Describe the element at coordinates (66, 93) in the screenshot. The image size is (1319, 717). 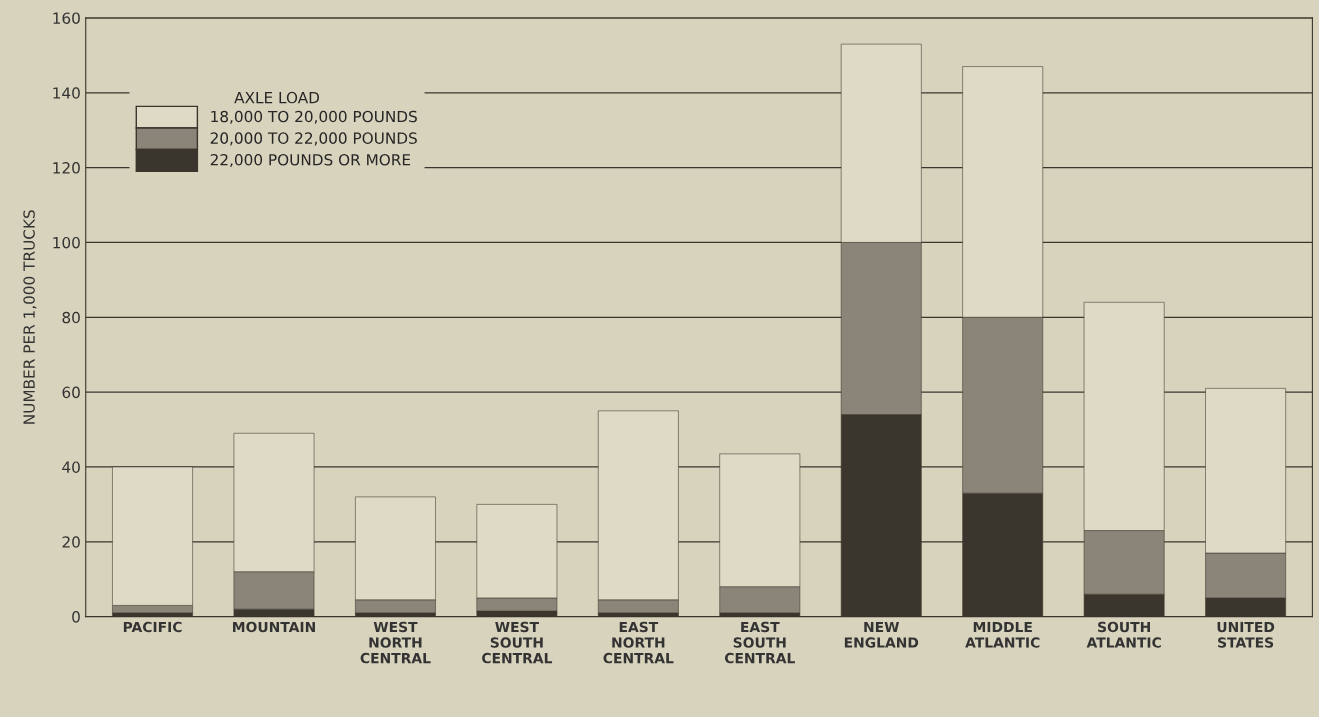
I see `y-tick-label: 140` at that location.